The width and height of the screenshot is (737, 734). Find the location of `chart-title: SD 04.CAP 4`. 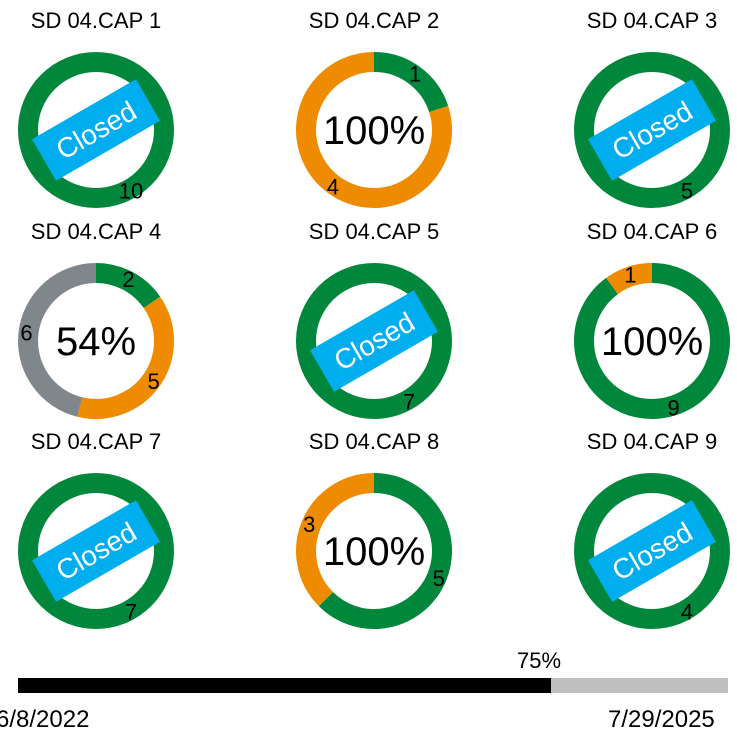

chart-title: SD 04.CAP 4 is located at coordinates (96, 231).